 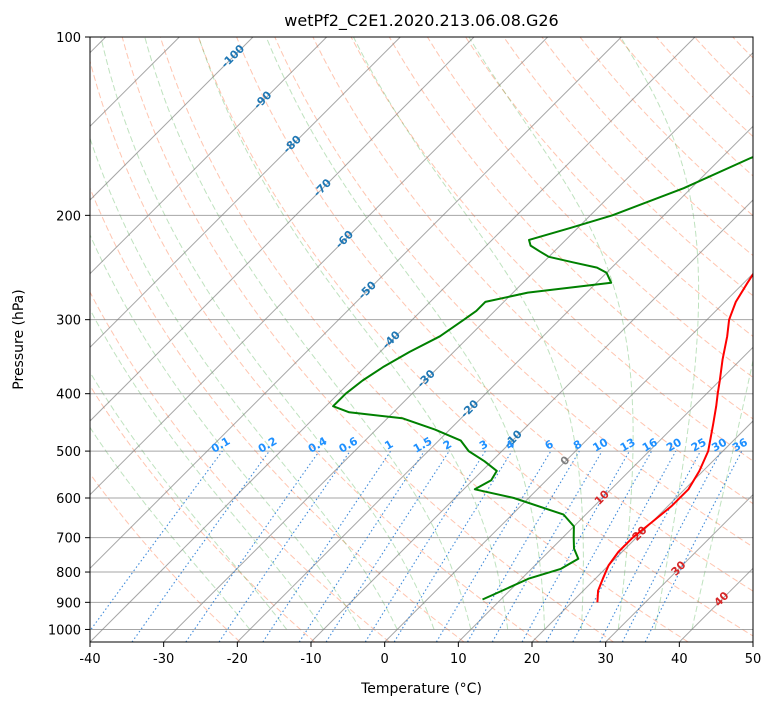 I want to click on y-tick-label: 1000, so click(x=64, y=630).